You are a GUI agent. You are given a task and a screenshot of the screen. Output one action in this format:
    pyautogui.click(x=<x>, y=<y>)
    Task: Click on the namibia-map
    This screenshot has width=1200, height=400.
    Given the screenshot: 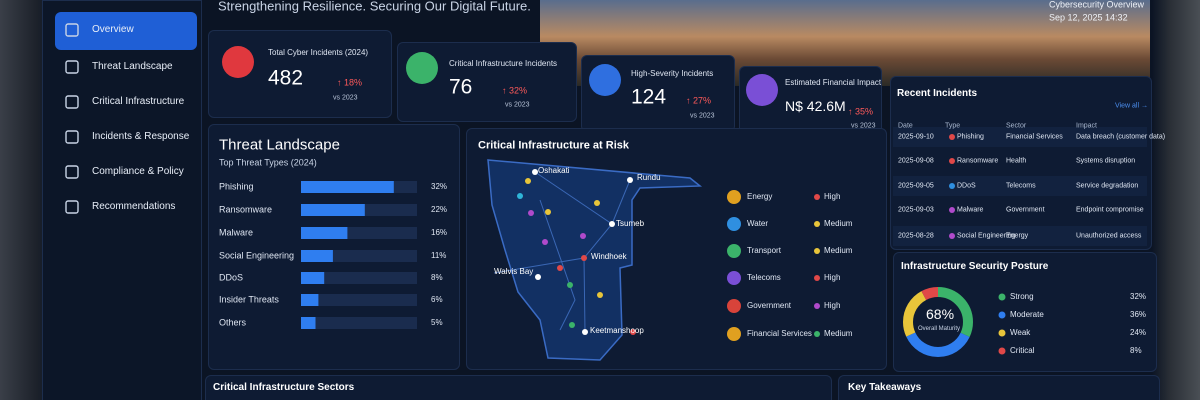 What is the action you would take?
    pyautogui.click(x=595, y=260)
    